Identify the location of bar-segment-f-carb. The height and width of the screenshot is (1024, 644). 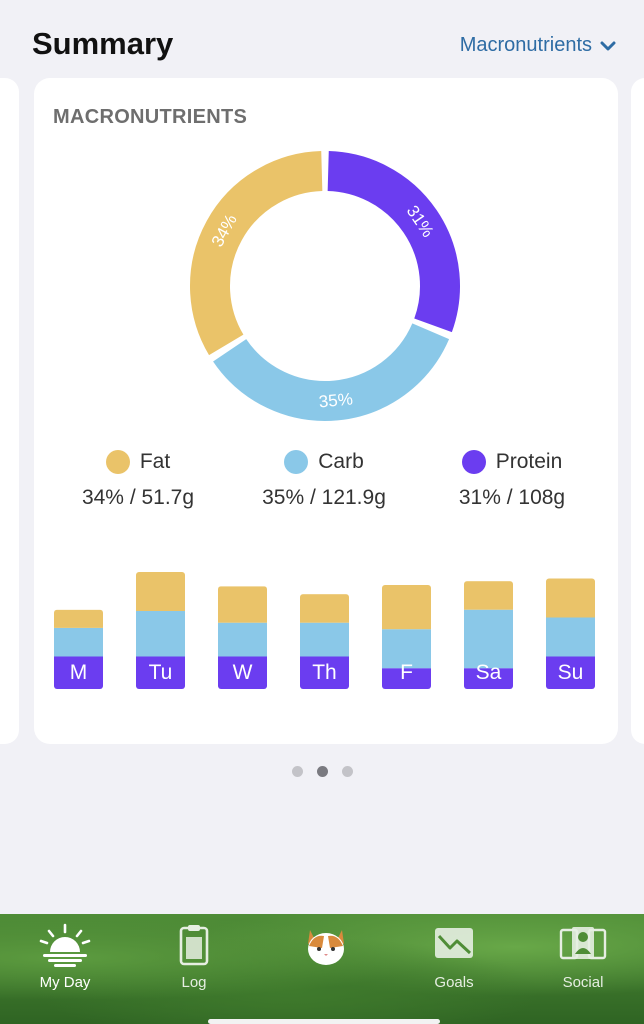
(406, 649).